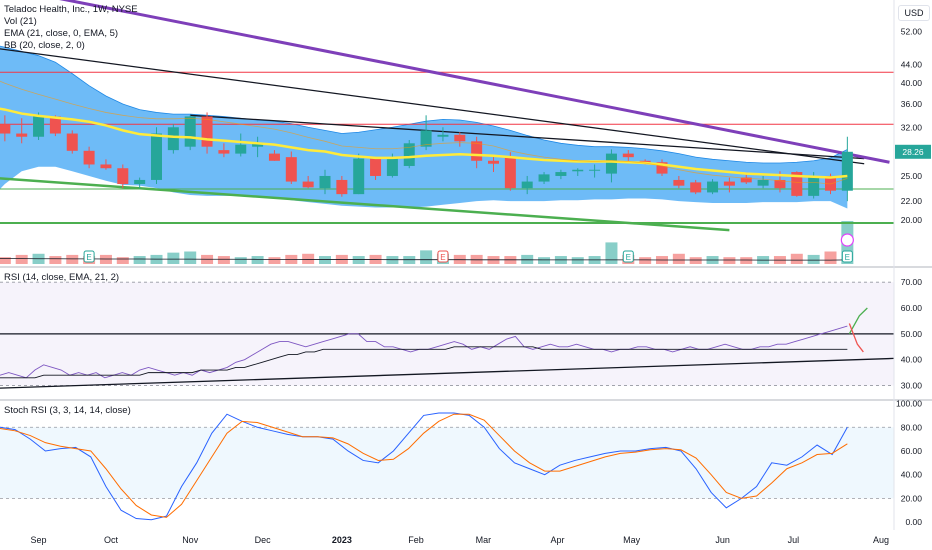  What do you see at coordinates (61, 33) in the screenshot?
I see `ema-study-label: EMA (21, close, 0, EMA, 5)` at bounding box center [61, 33].